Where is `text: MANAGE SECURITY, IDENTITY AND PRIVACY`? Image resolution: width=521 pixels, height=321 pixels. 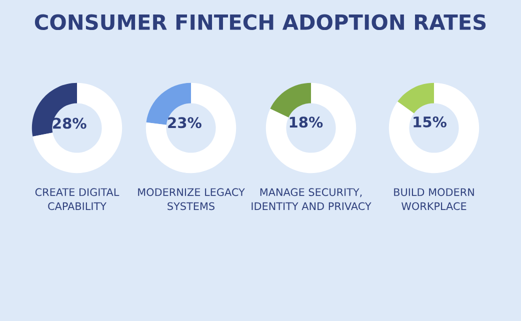
text: MANAGE SECURITY, IDENTITY AND PRIVACY is located at coordinates (312, 199).